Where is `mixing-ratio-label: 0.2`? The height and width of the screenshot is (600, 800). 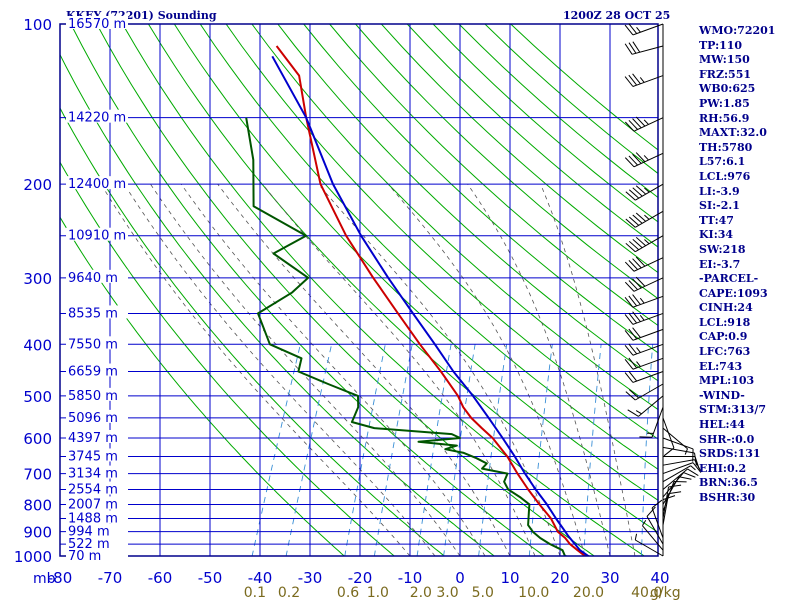
mixing-ratio-label: 0.2 is located at coordinates (289, 592).